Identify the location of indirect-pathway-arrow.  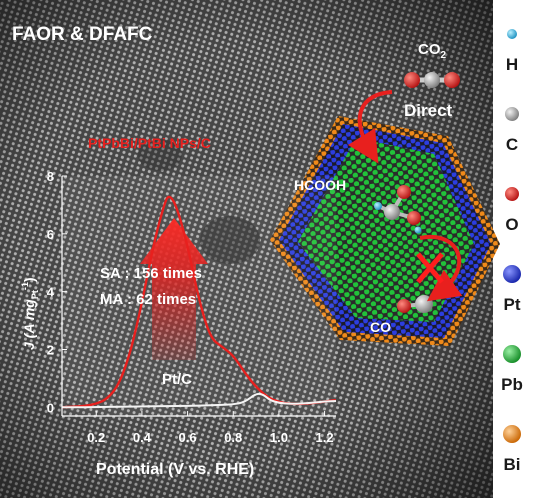
(441, 268).